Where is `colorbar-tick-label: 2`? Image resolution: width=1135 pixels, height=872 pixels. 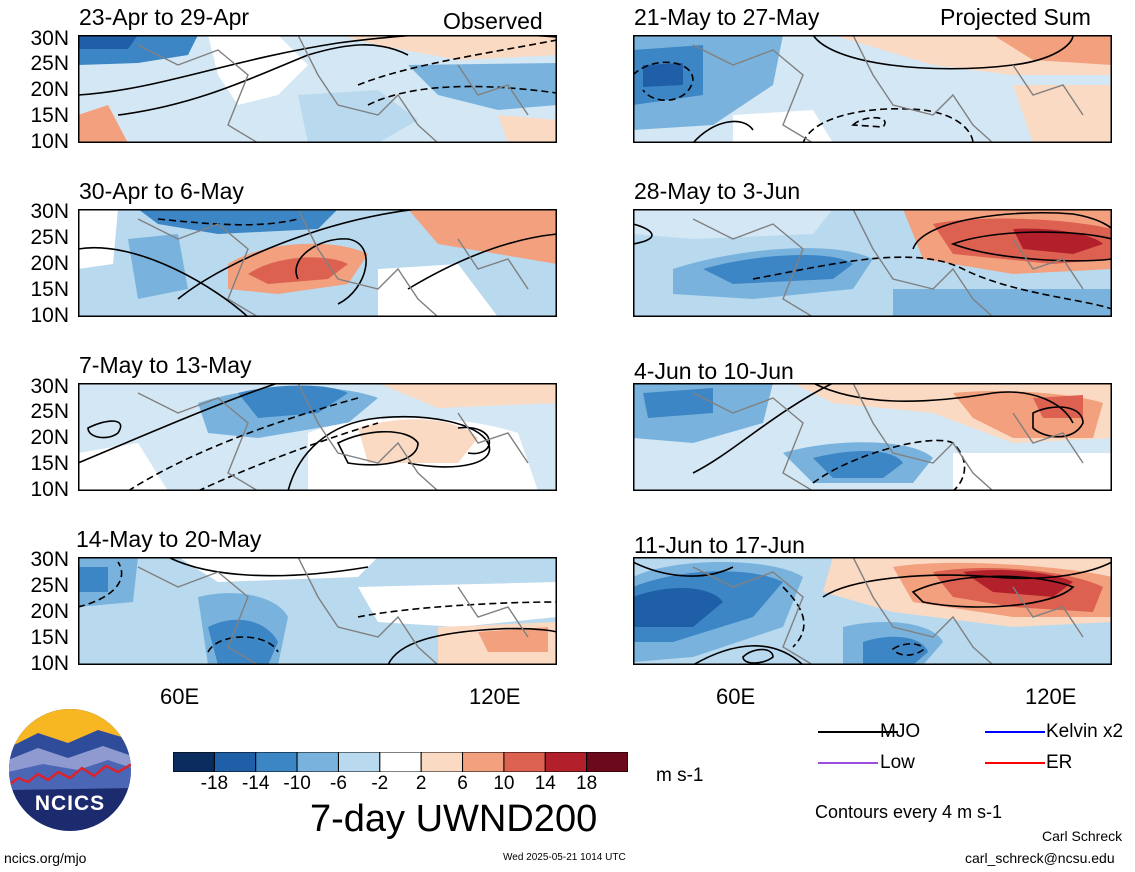
colorbar-tick-label: 2 is located at coordinates (421, 783).